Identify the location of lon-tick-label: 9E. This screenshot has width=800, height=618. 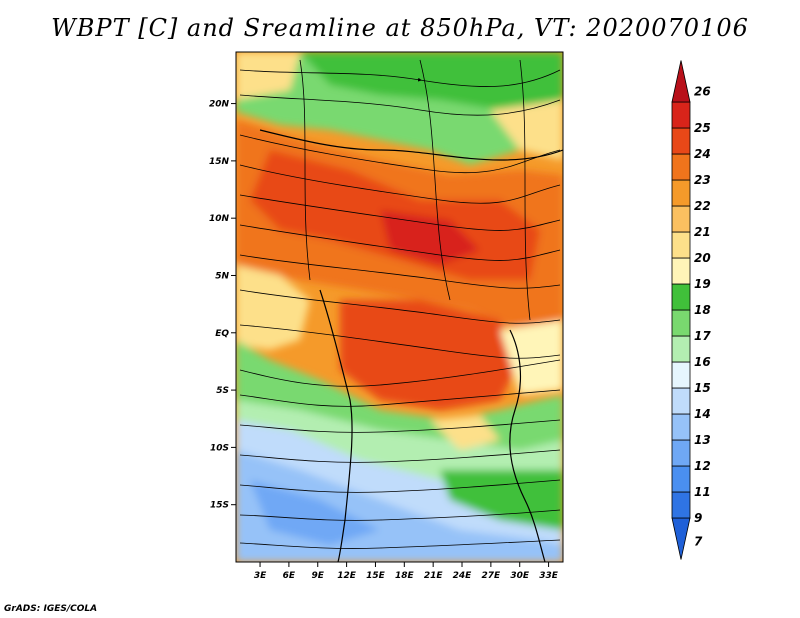
(318, 576).